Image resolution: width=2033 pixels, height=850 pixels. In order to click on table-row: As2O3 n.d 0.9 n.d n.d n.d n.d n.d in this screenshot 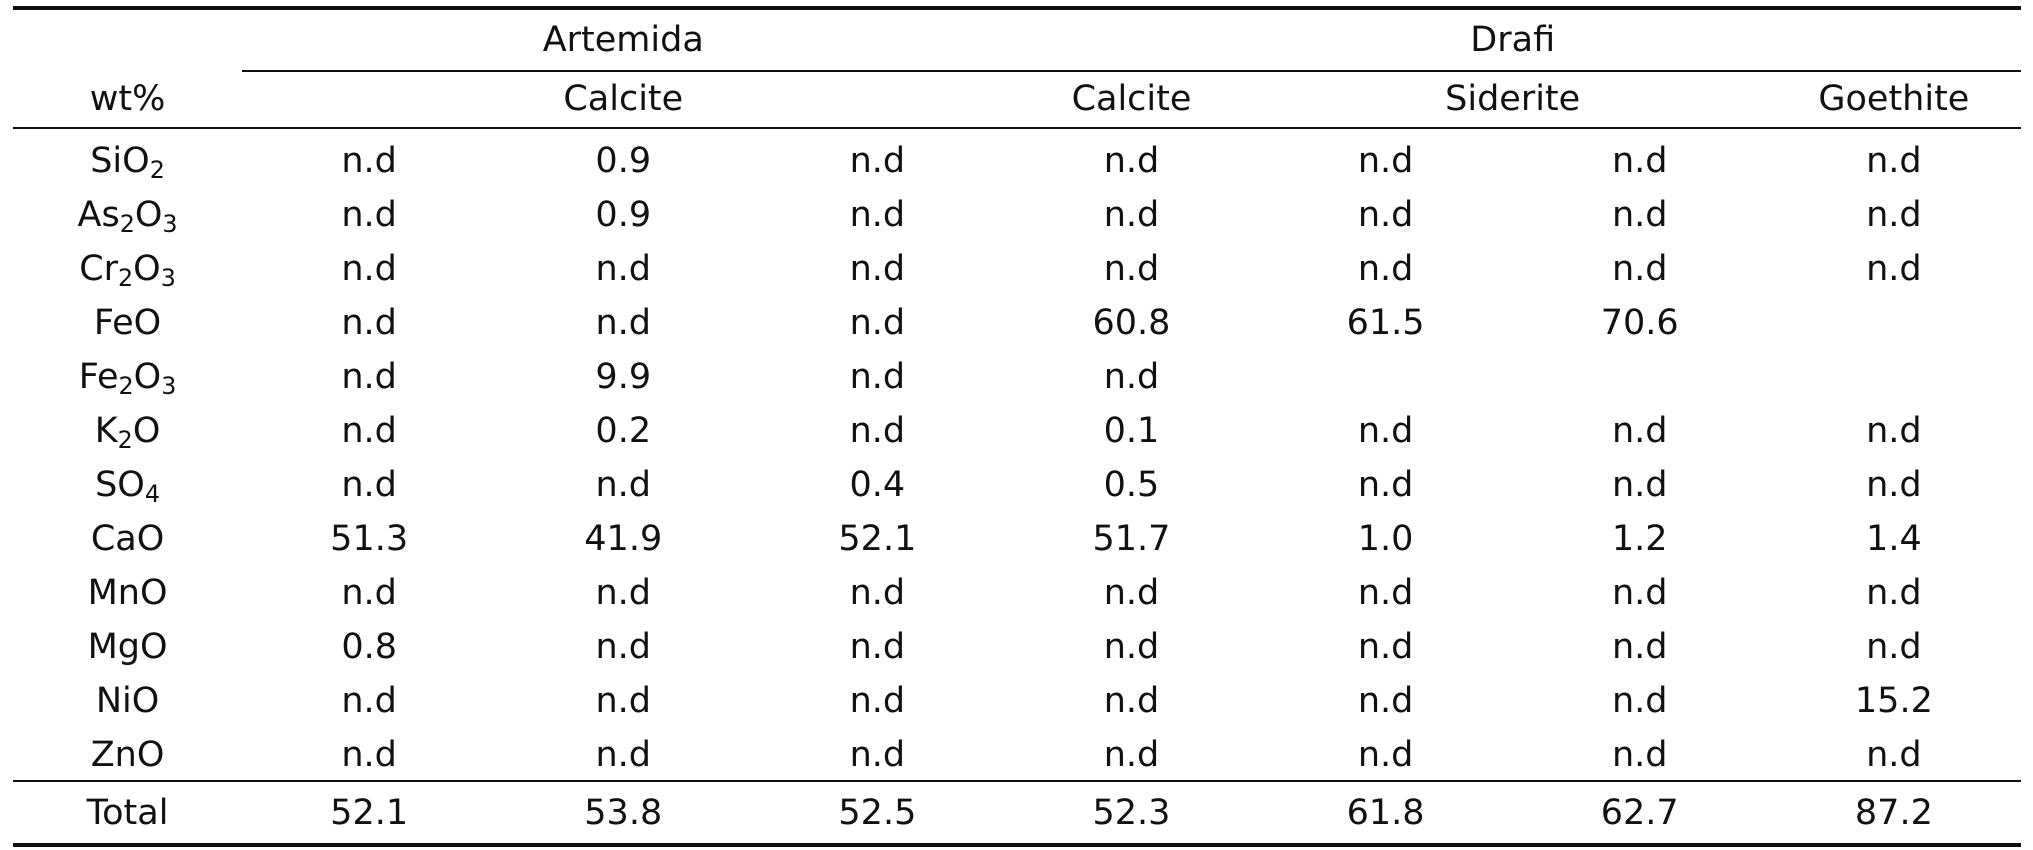, I will do `click(1017, 215)`.